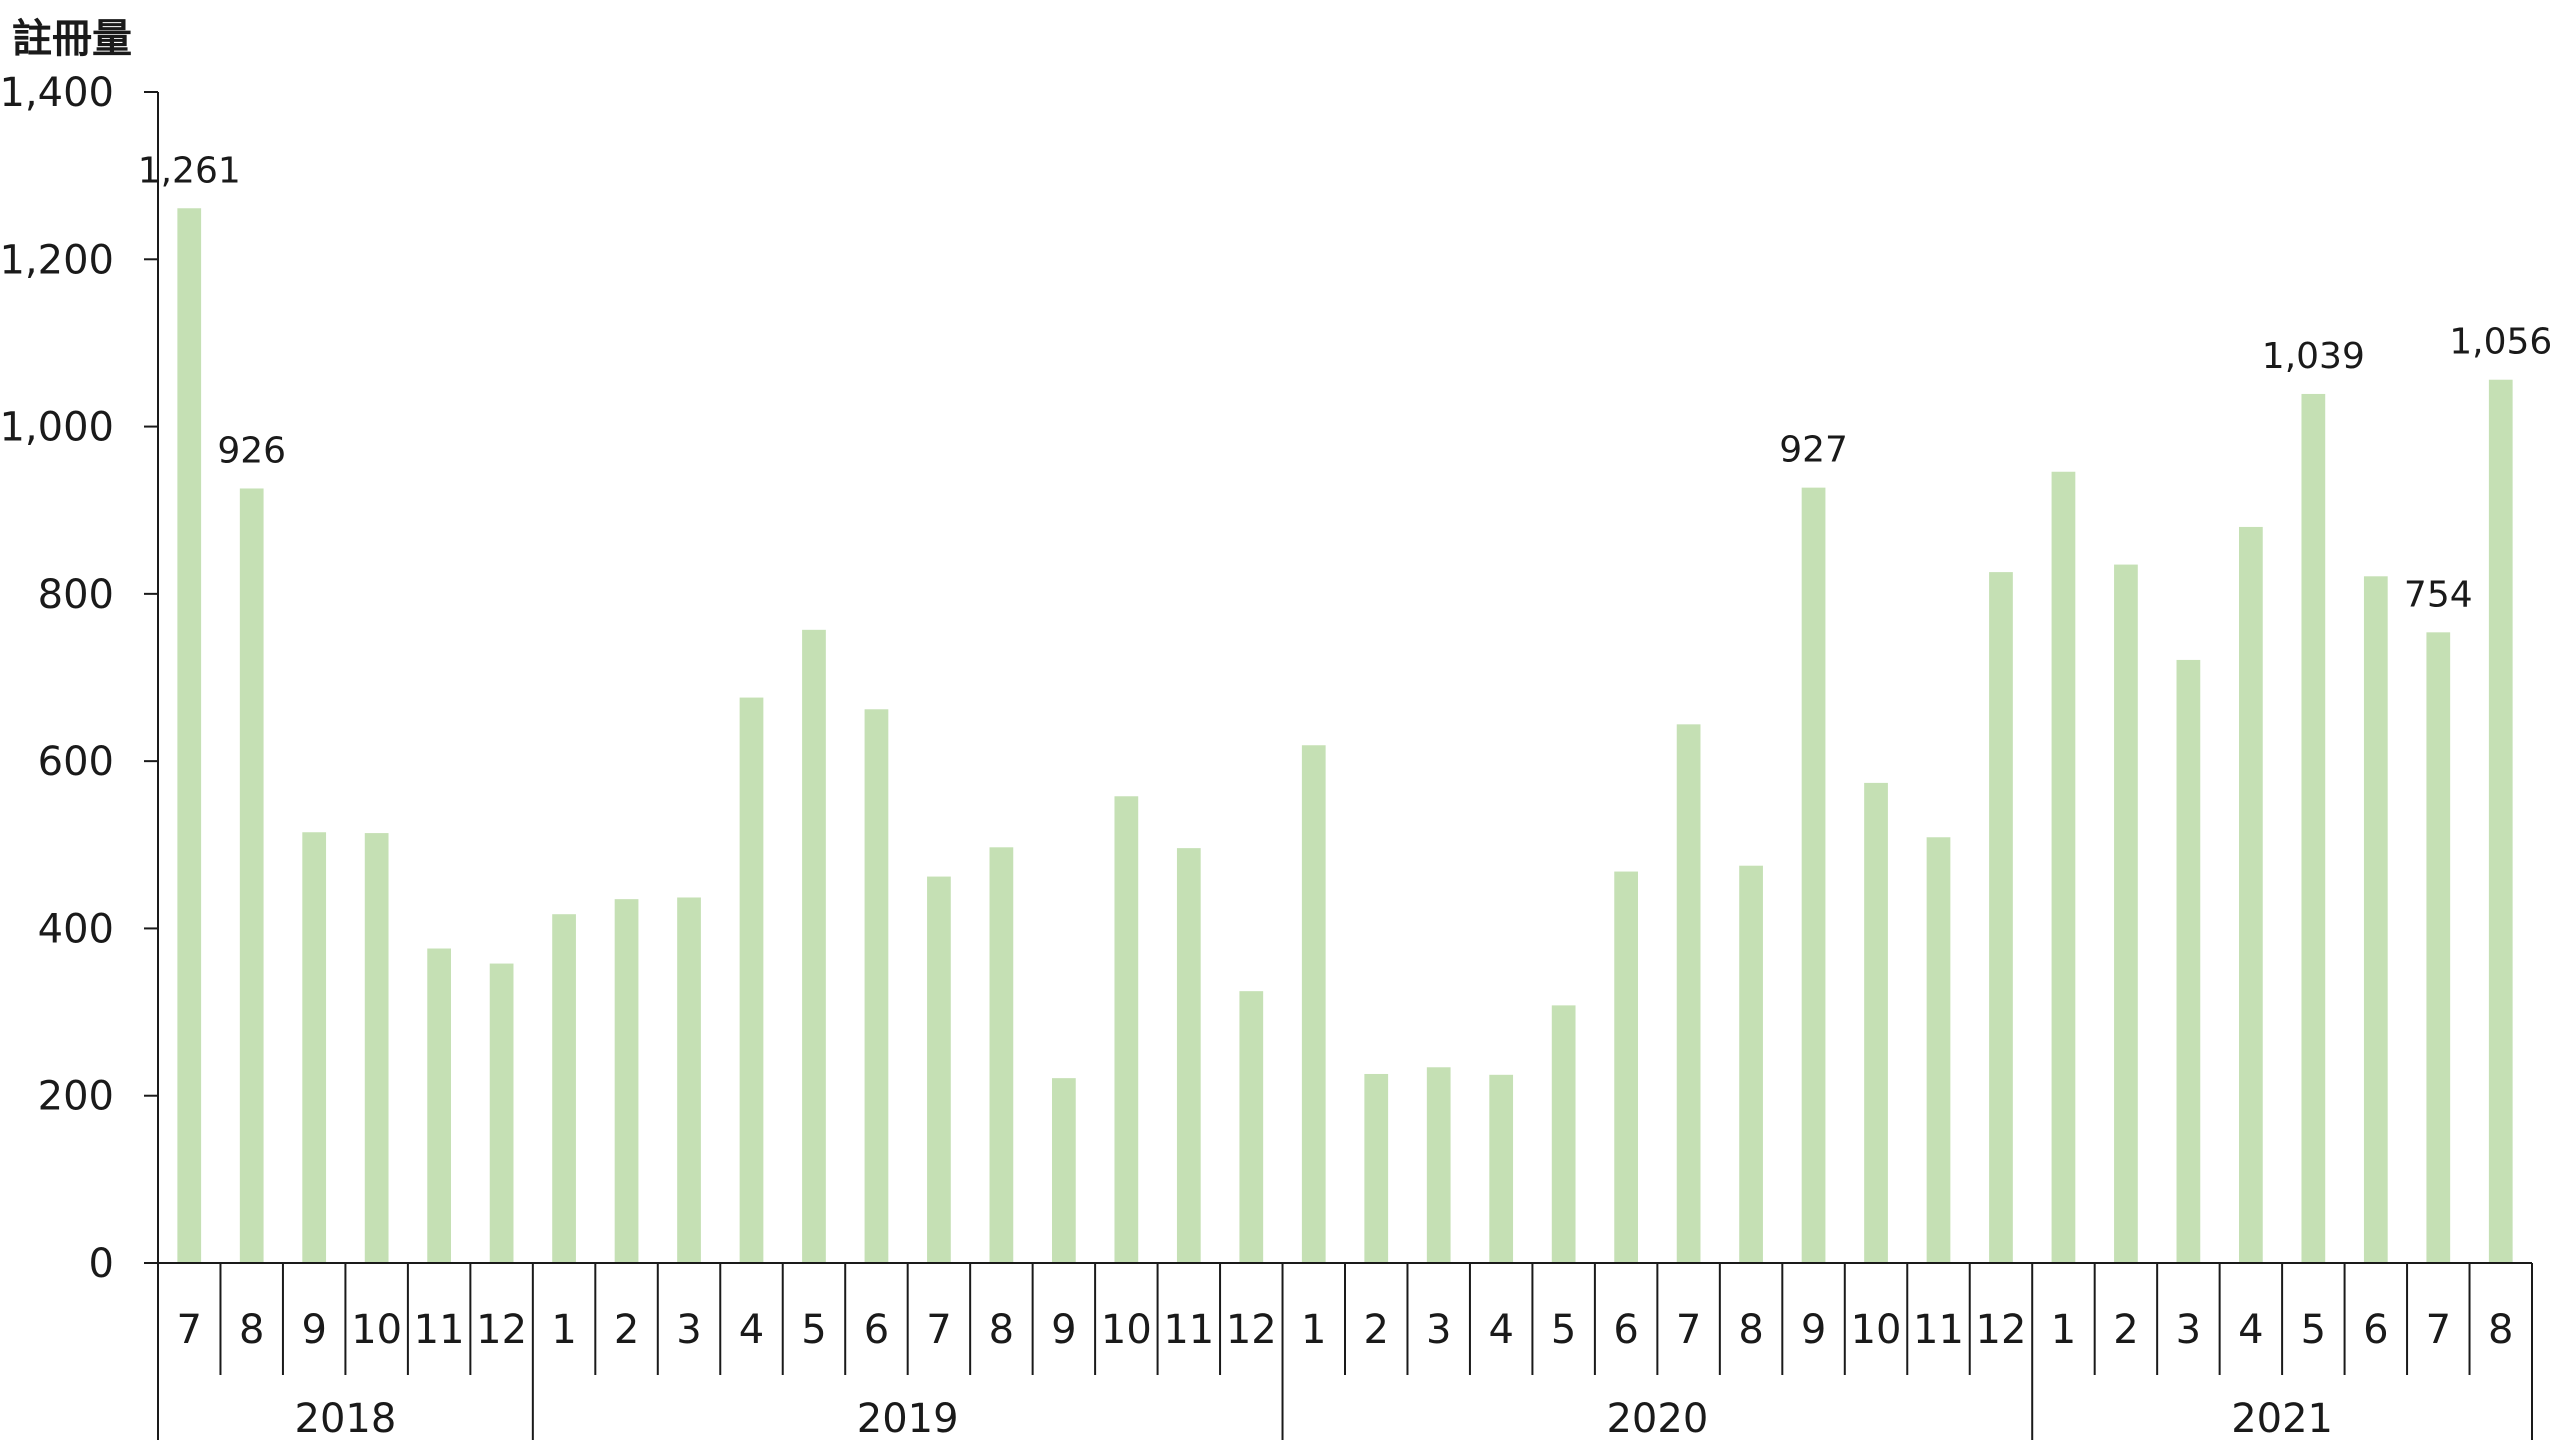 This screenshot has height=1440, width=2560. Describe the element at coordinates (346, 1418) in the screenshot. I see `x-year-label: 2018` at that location.